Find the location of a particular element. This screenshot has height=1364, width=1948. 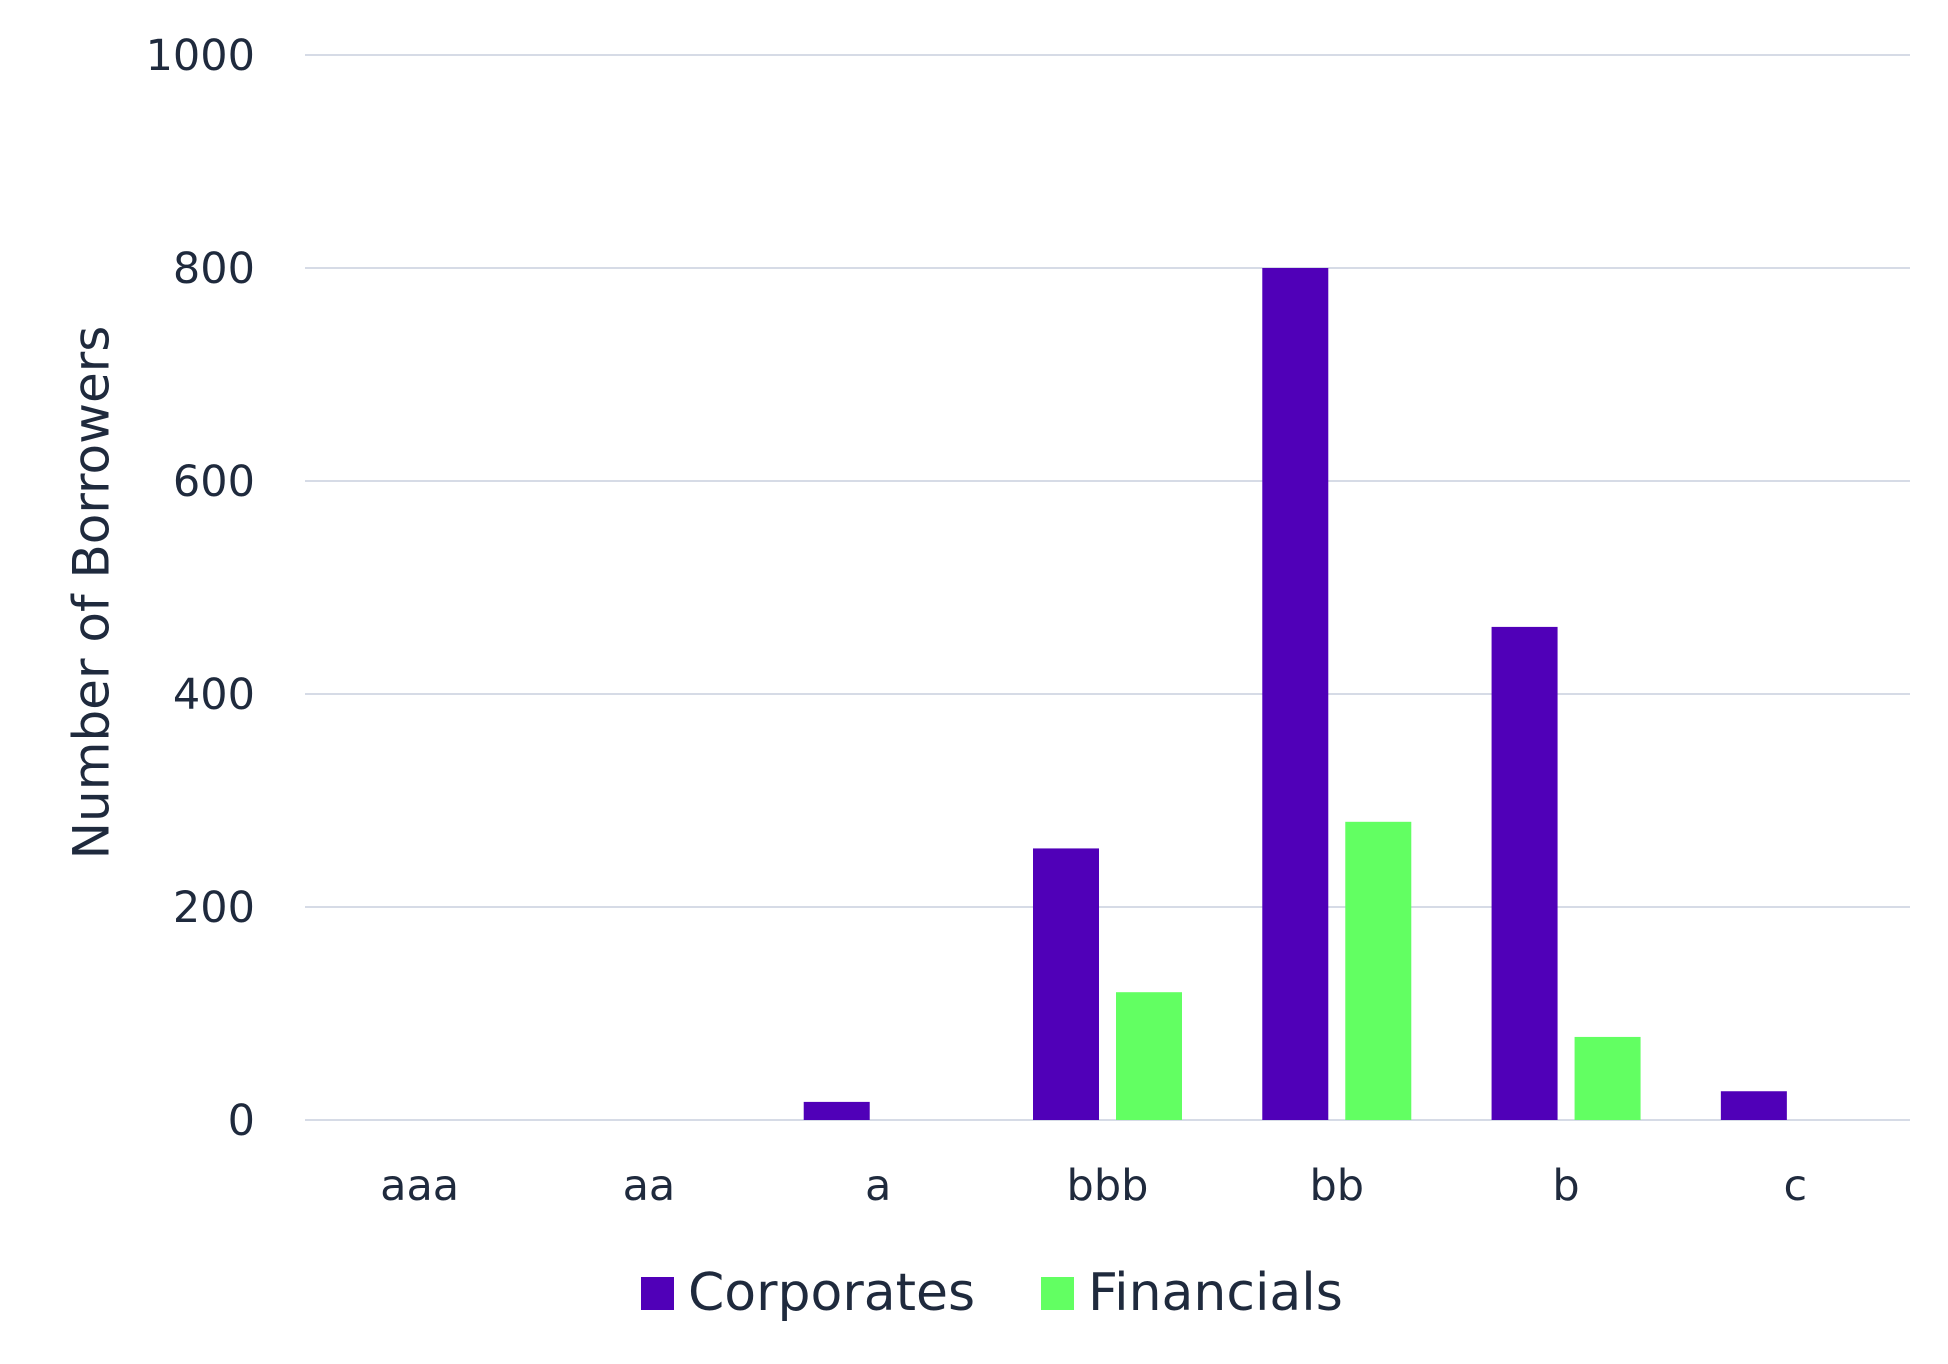

y-tick-label: 600 is located at coordinates (214, 482).